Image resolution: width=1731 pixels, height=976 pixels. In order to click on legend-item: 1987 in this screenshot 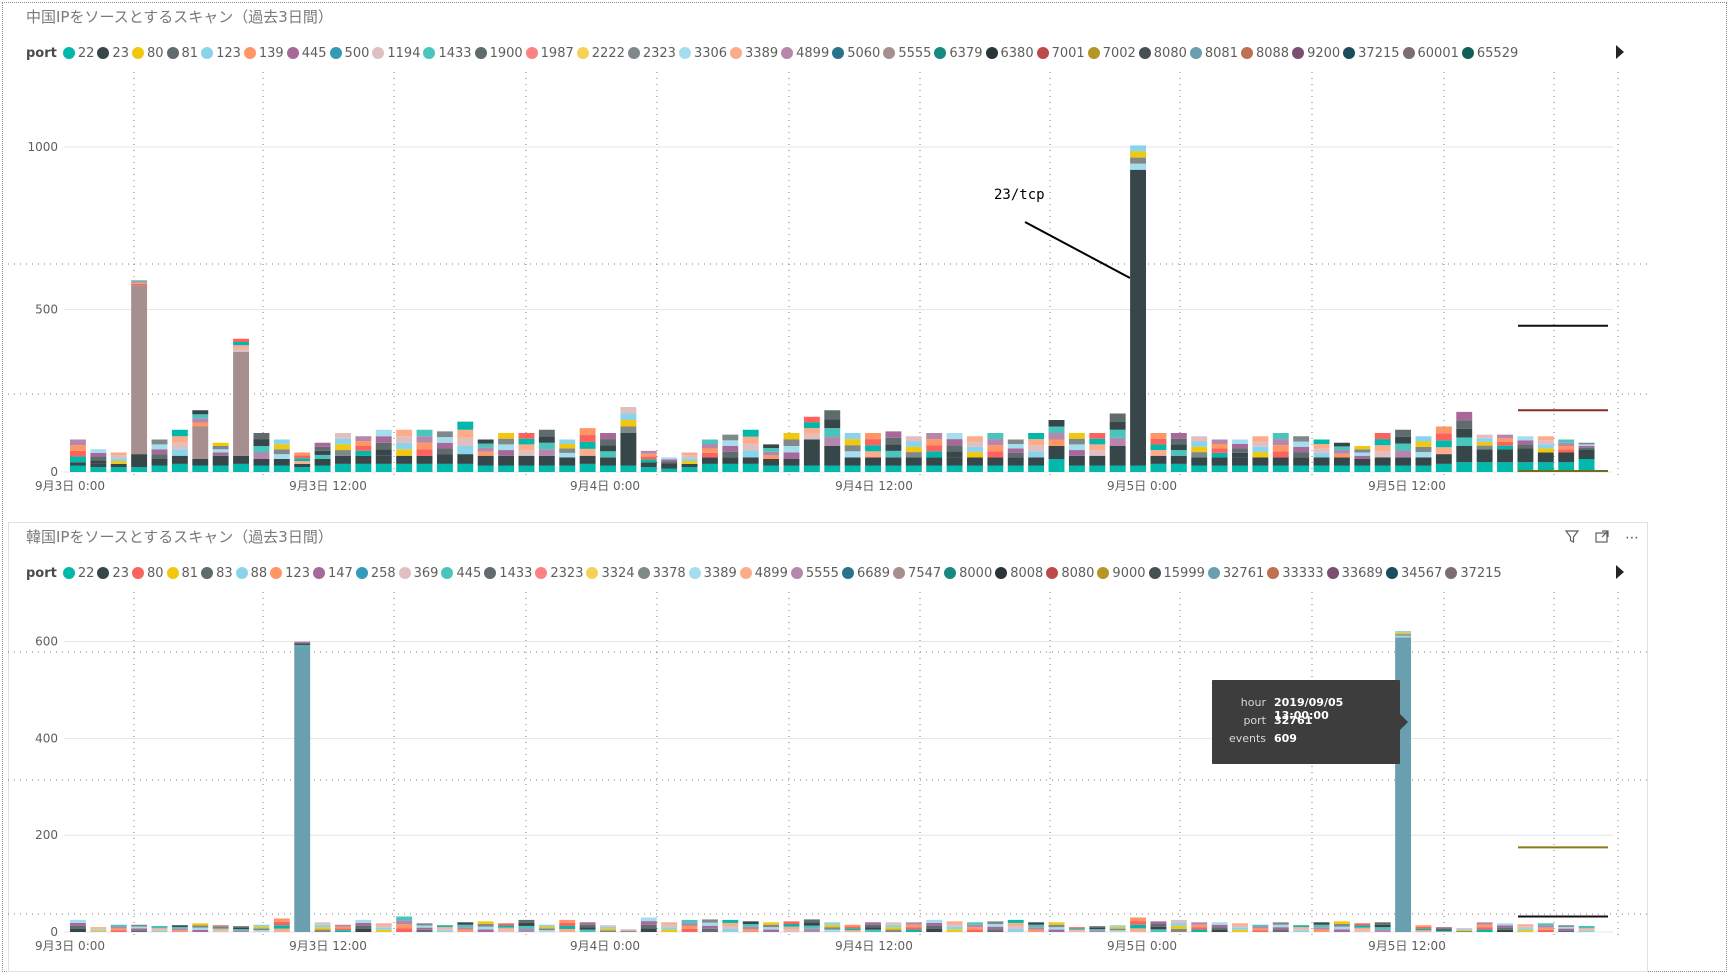, I will do `click(549, 53)`.